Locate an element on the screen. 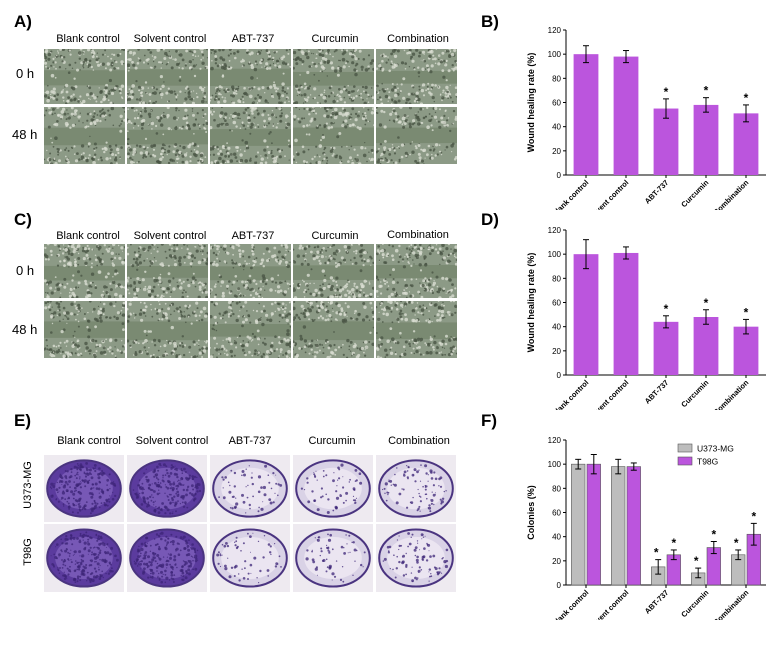 The image size is (780, 645). grid-c-row-label: 48 h is located at coordinates (25, 329).